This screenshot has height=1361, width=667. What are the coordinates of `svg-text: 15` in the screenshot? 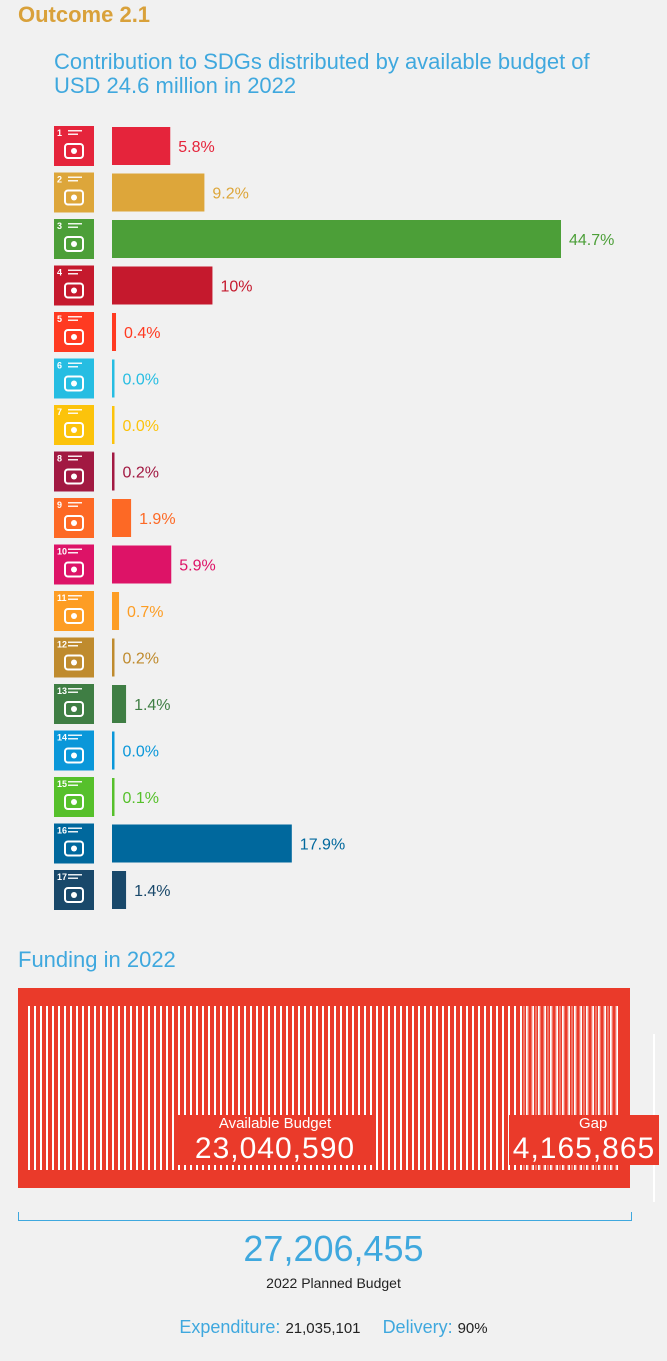 It's located at (62, 784).